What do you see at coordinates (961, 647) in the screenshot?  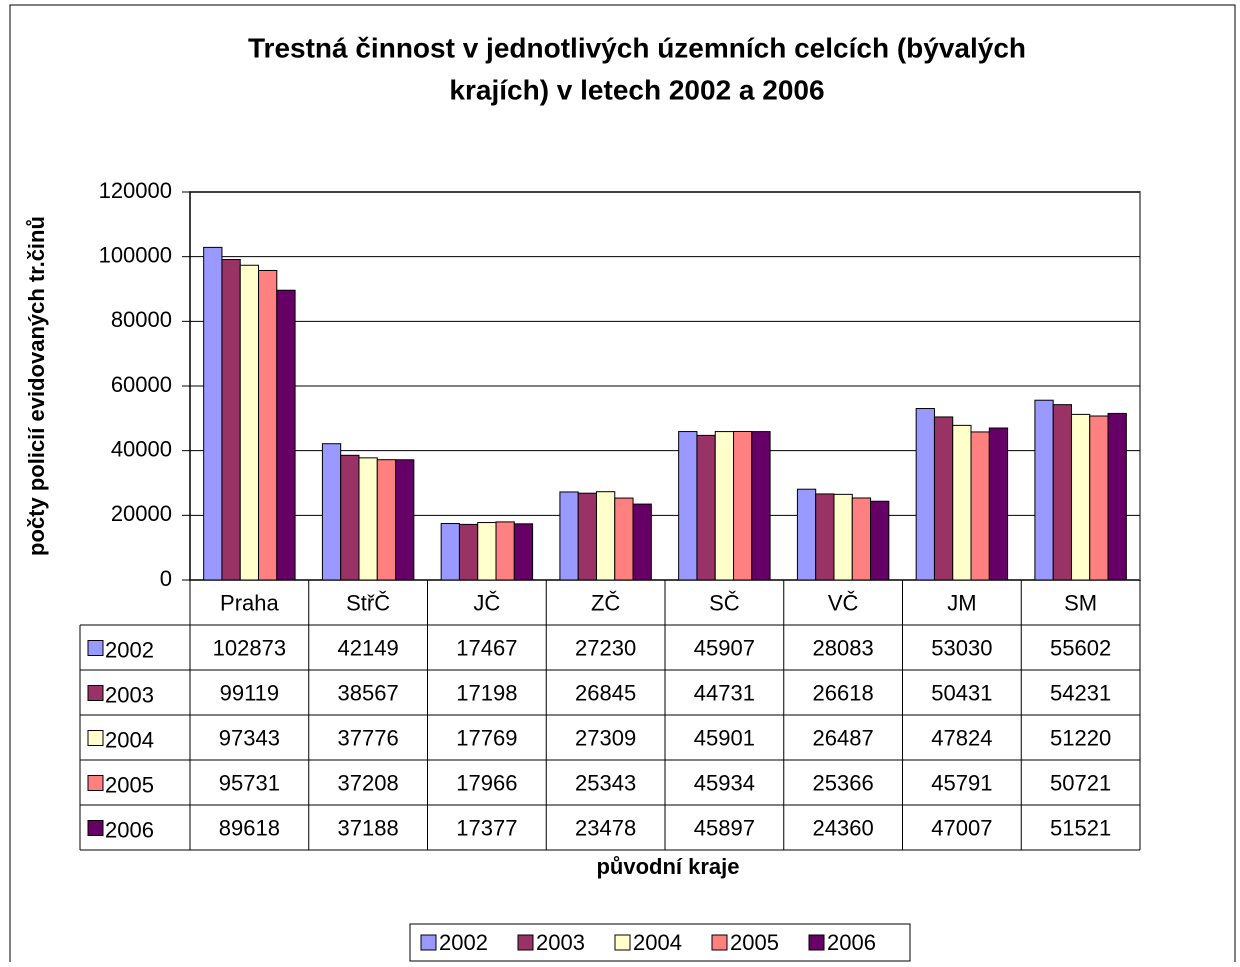 I see `table-cell: 53030` at bounding box center [961, 647].